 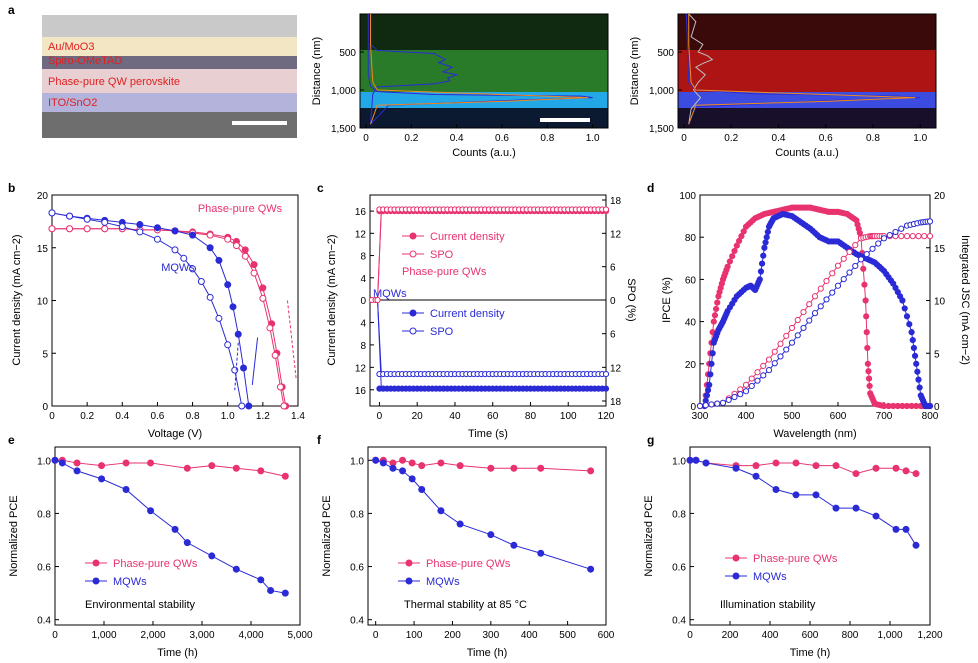 I want to click on panel-f-y-tick-label: 0.6, so click(x=357, y=568).